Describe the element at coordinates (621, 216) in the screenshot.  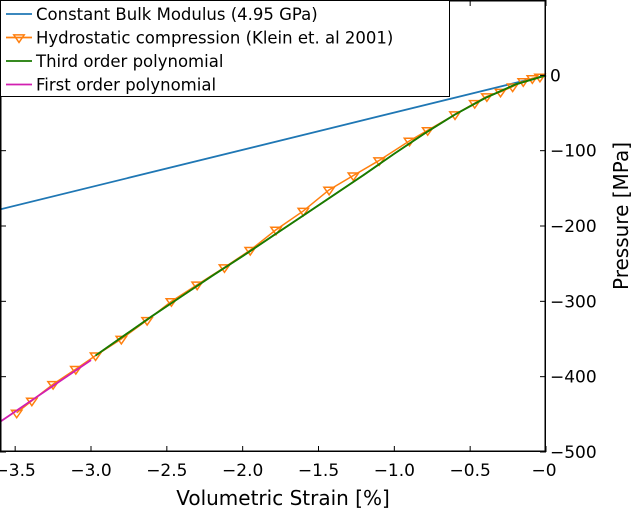
I see `y-axis-label: Pressure [MPa]` at that location.